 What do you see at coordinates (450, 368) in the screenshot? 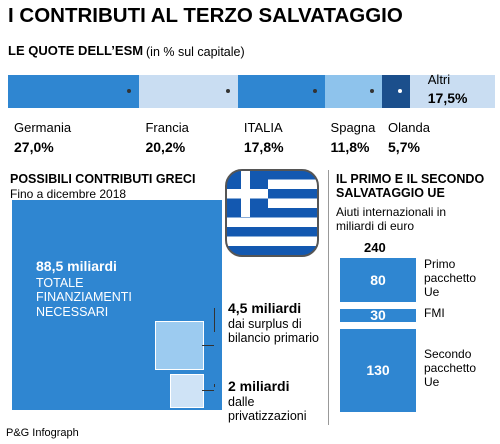
I see `category-label: Secondo pacchetto Ue` at bounding box center [450, 368].